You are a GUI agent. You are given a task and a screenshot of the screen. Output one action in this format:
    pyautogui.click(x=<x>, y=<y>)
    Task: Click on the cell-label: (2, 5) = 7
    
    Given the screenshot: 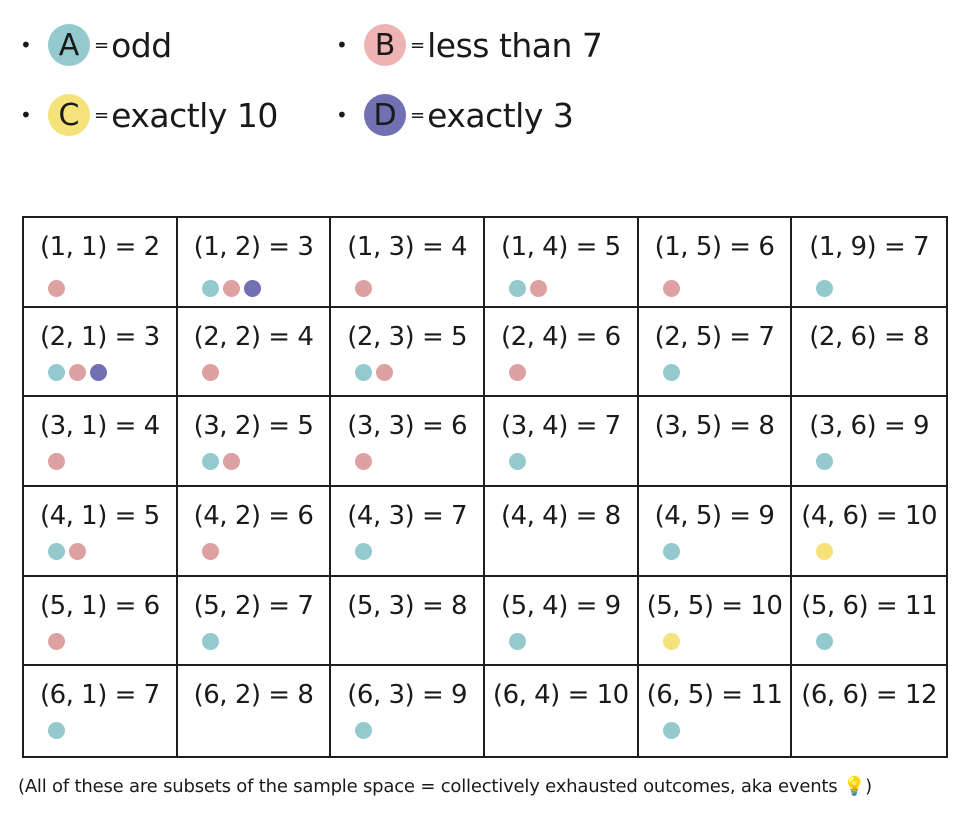 What is the action you would take?
    pyautogui.click(x=714, y=336)
    